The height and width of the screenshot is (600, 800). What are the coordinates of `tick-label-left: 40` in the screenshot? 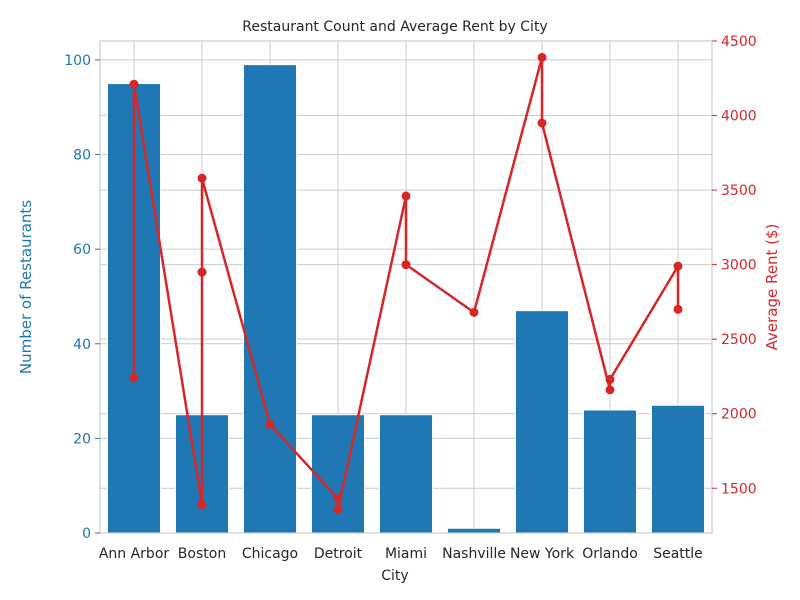 It's located at (82, 345).